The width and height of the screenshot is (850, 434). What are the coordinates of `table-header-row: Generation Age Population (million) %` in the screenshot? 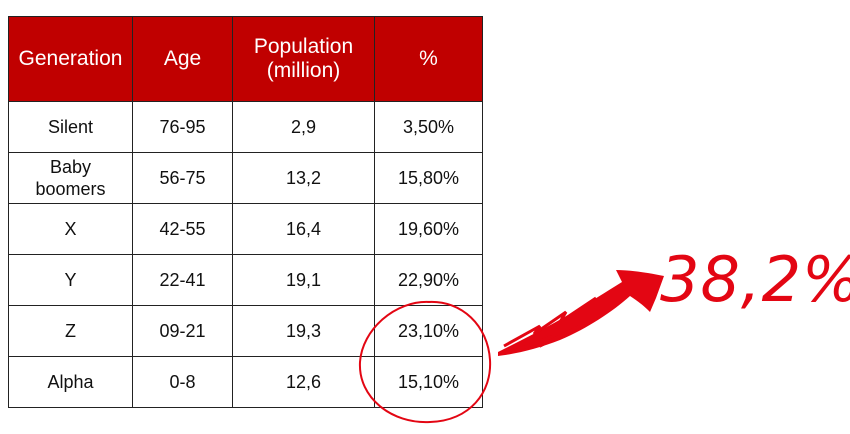 It's located at (245, 59).